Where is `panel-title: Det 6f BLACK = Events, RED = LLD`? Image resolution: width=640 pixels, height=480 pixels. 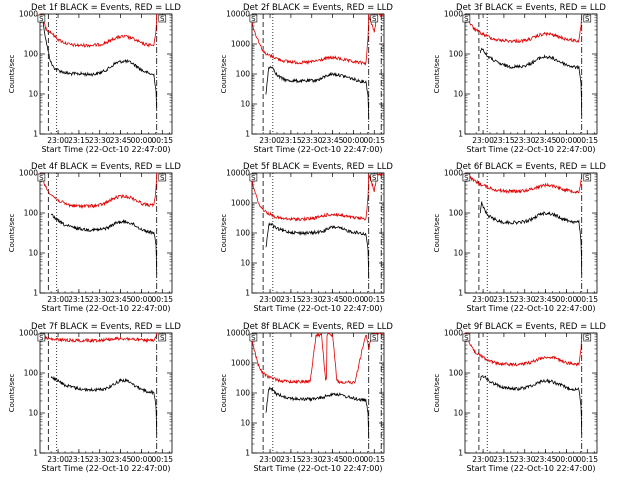 panel-title: Det 6f BLACK = Events, RED = LLD is located at coordinates (531, 167).